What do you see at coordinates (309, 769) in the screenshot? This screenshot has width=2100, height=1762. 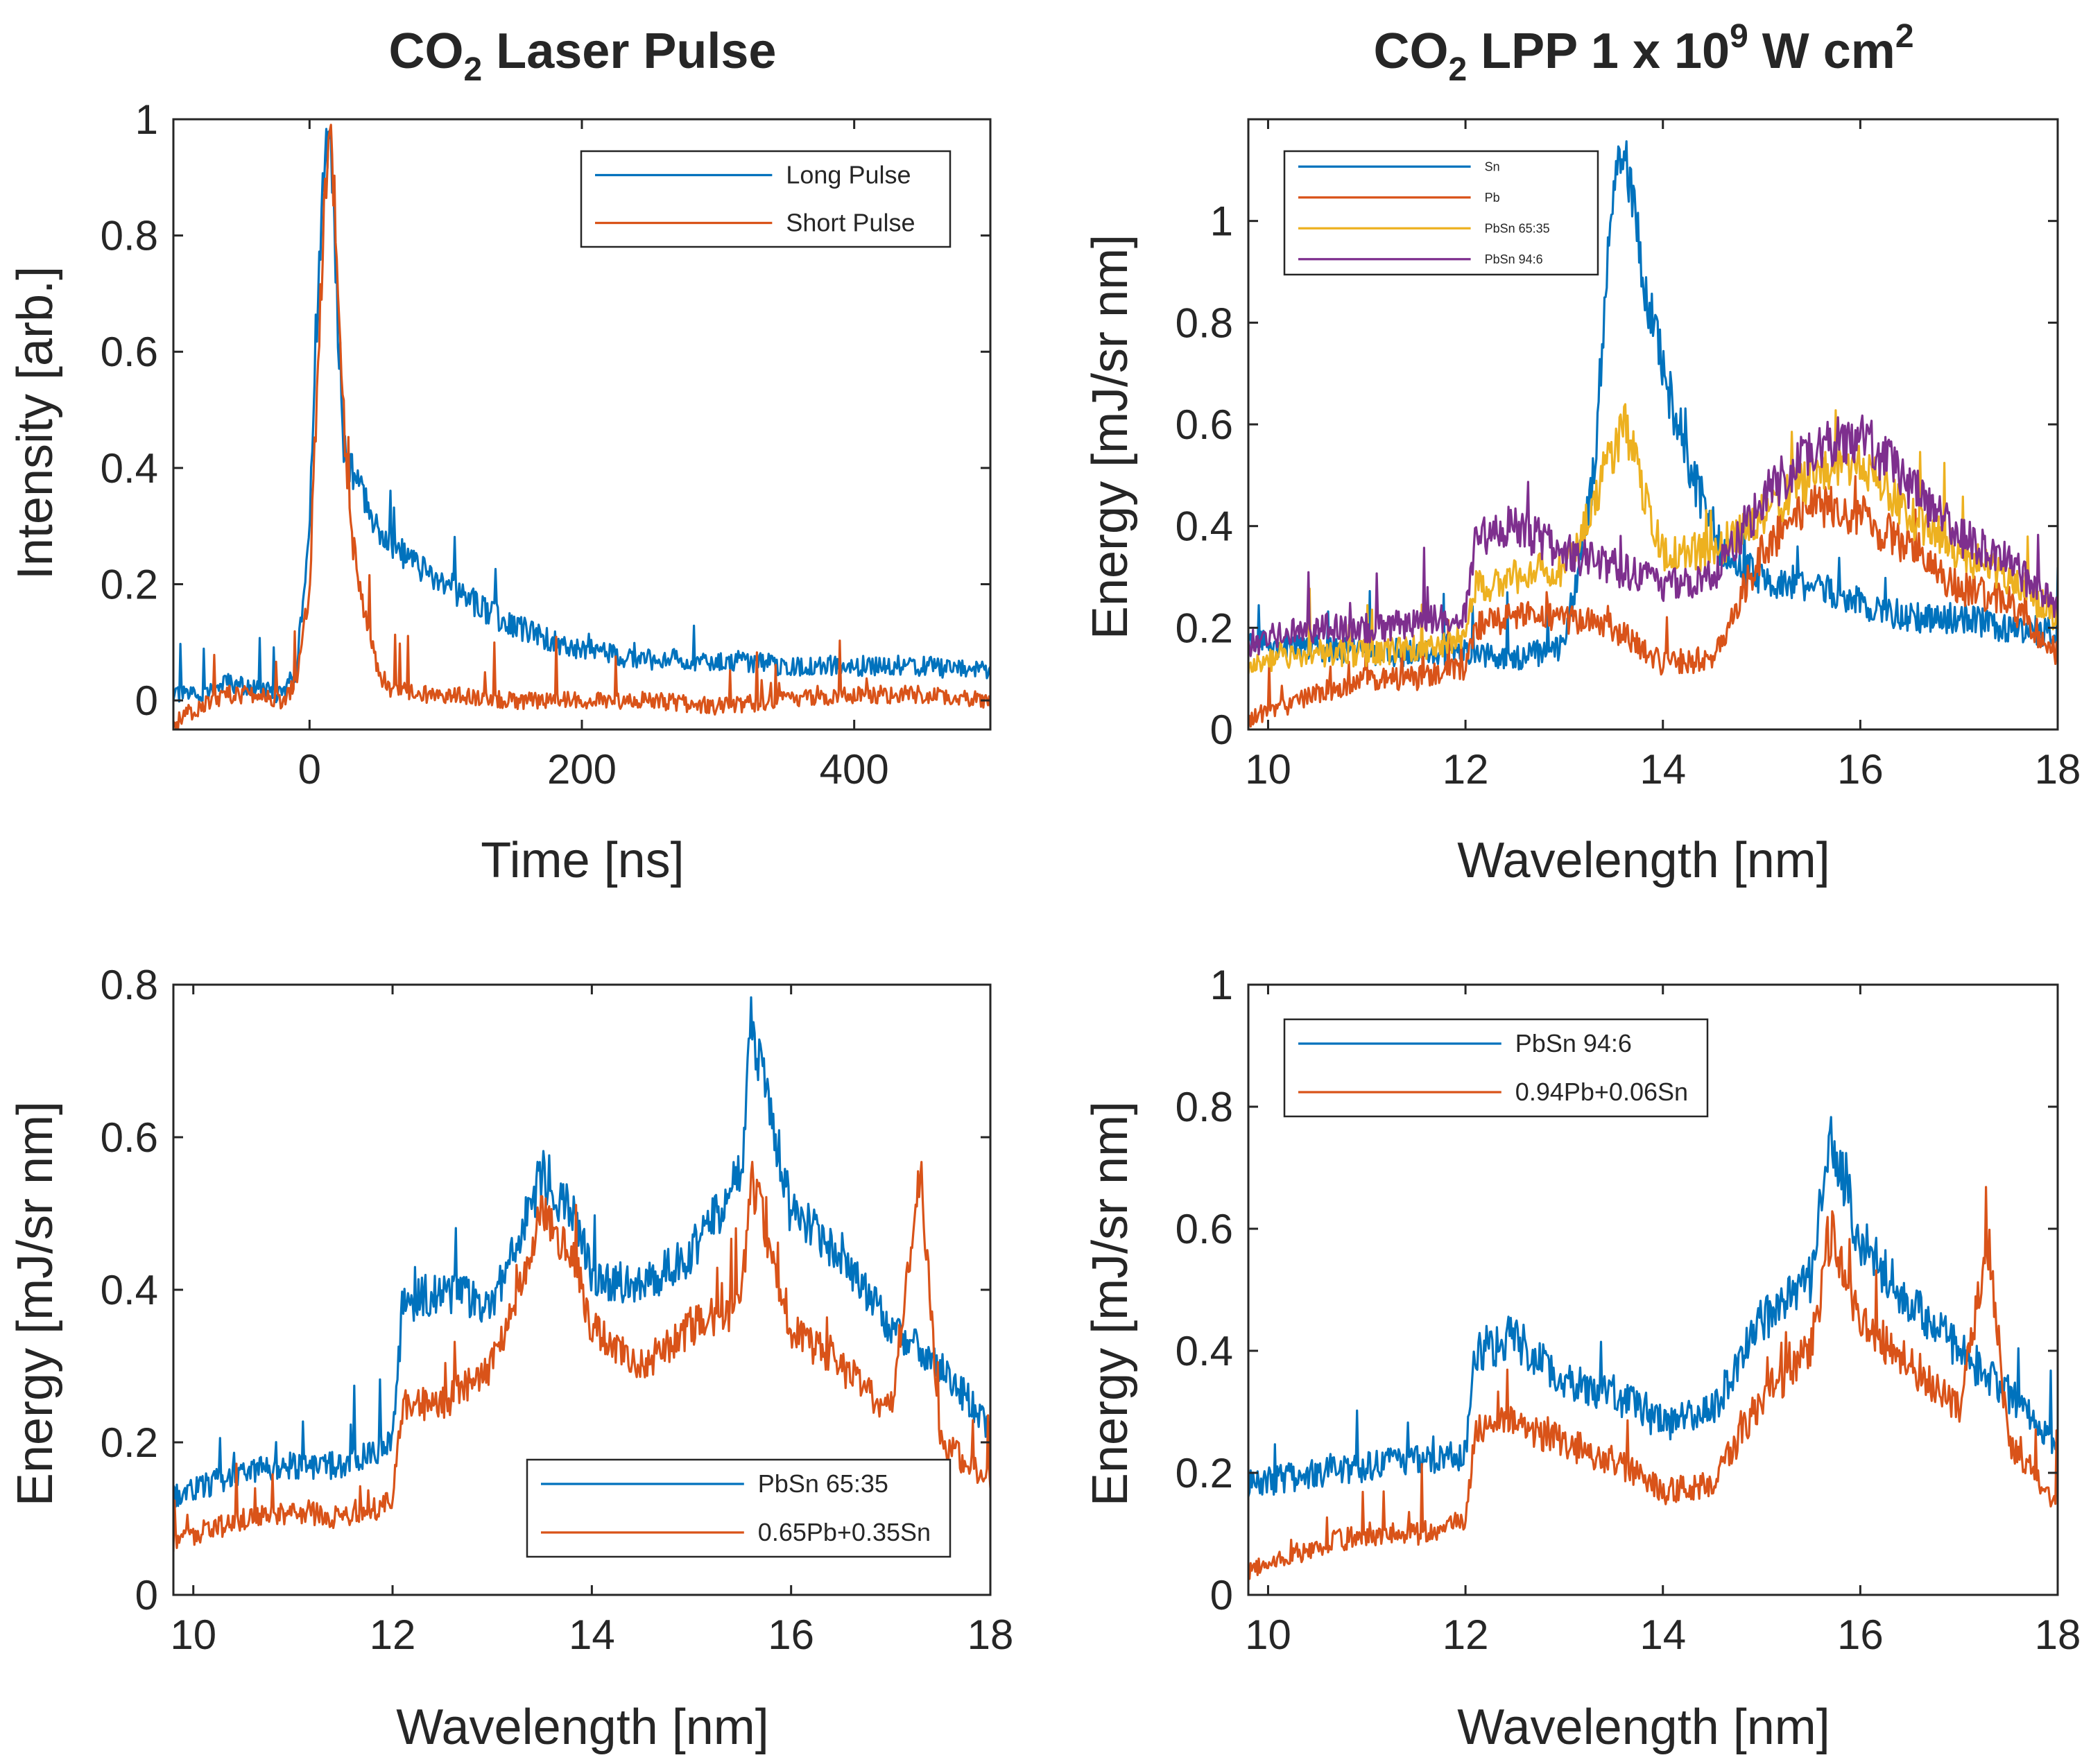 I see `panel1-xtick-label-0: 0` at bounding box center [309, 769].